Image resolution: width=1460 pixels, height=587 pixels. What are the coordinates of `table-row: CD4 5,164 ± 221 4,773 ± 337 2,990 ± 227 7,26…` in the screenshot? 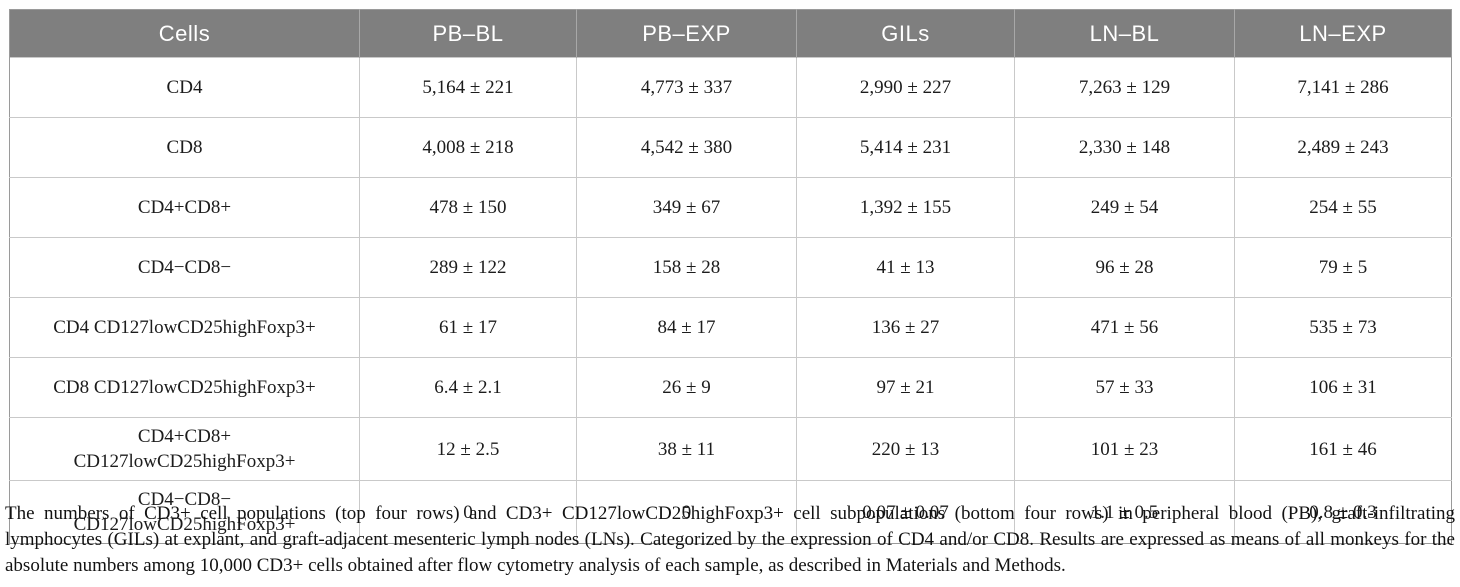 It's located at (730, 87).